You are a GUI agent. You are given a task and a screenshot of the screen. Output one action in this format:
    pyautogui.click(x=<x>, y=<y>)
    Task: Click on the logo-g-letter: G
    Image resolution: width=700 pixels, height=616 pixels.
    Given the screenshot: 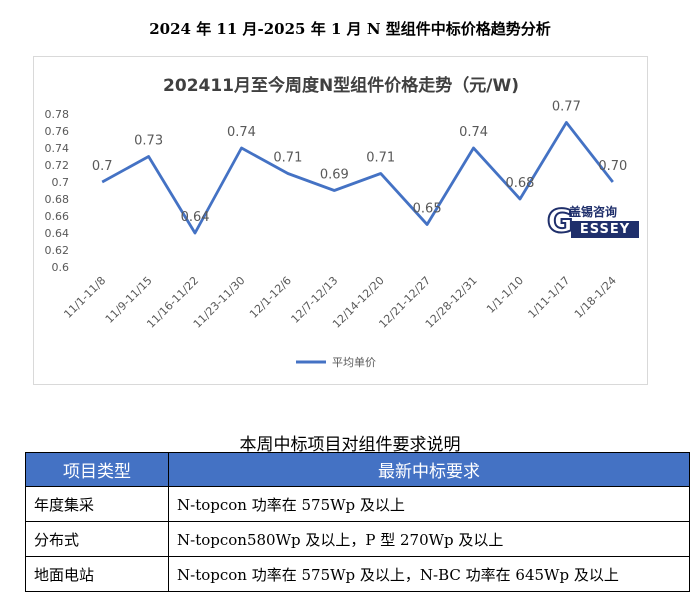 What is the action you would take?
    pyautogui.click(x=560, y=221)
    